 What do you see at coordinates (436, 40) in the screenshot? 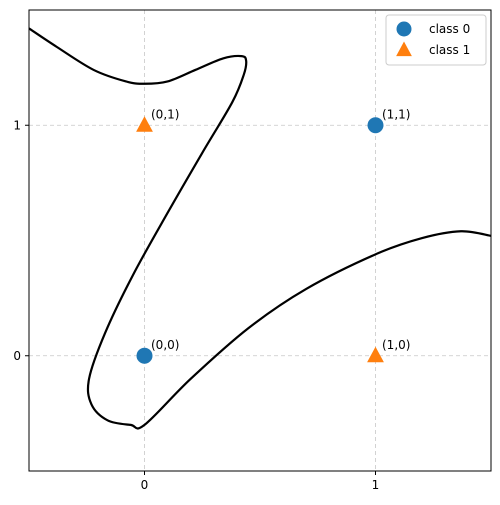
I see `legend: class 0 class 1` at bounding box center [436, 40].